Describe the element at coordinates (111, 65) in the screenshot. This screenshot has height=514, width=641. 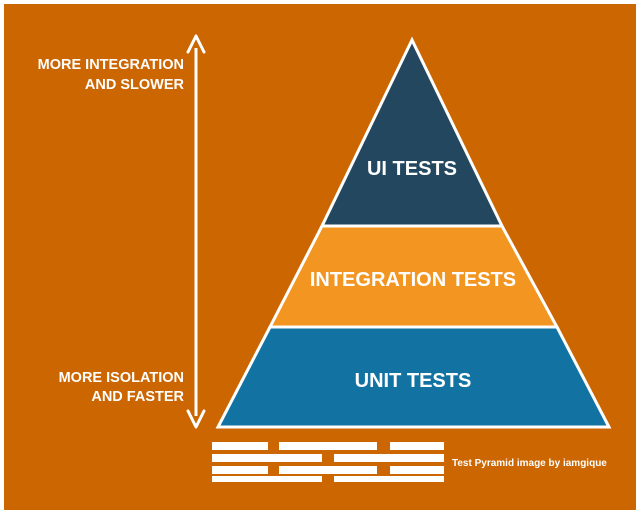
I see `top-label-line-1: MORE INTEGRATION` at that location.